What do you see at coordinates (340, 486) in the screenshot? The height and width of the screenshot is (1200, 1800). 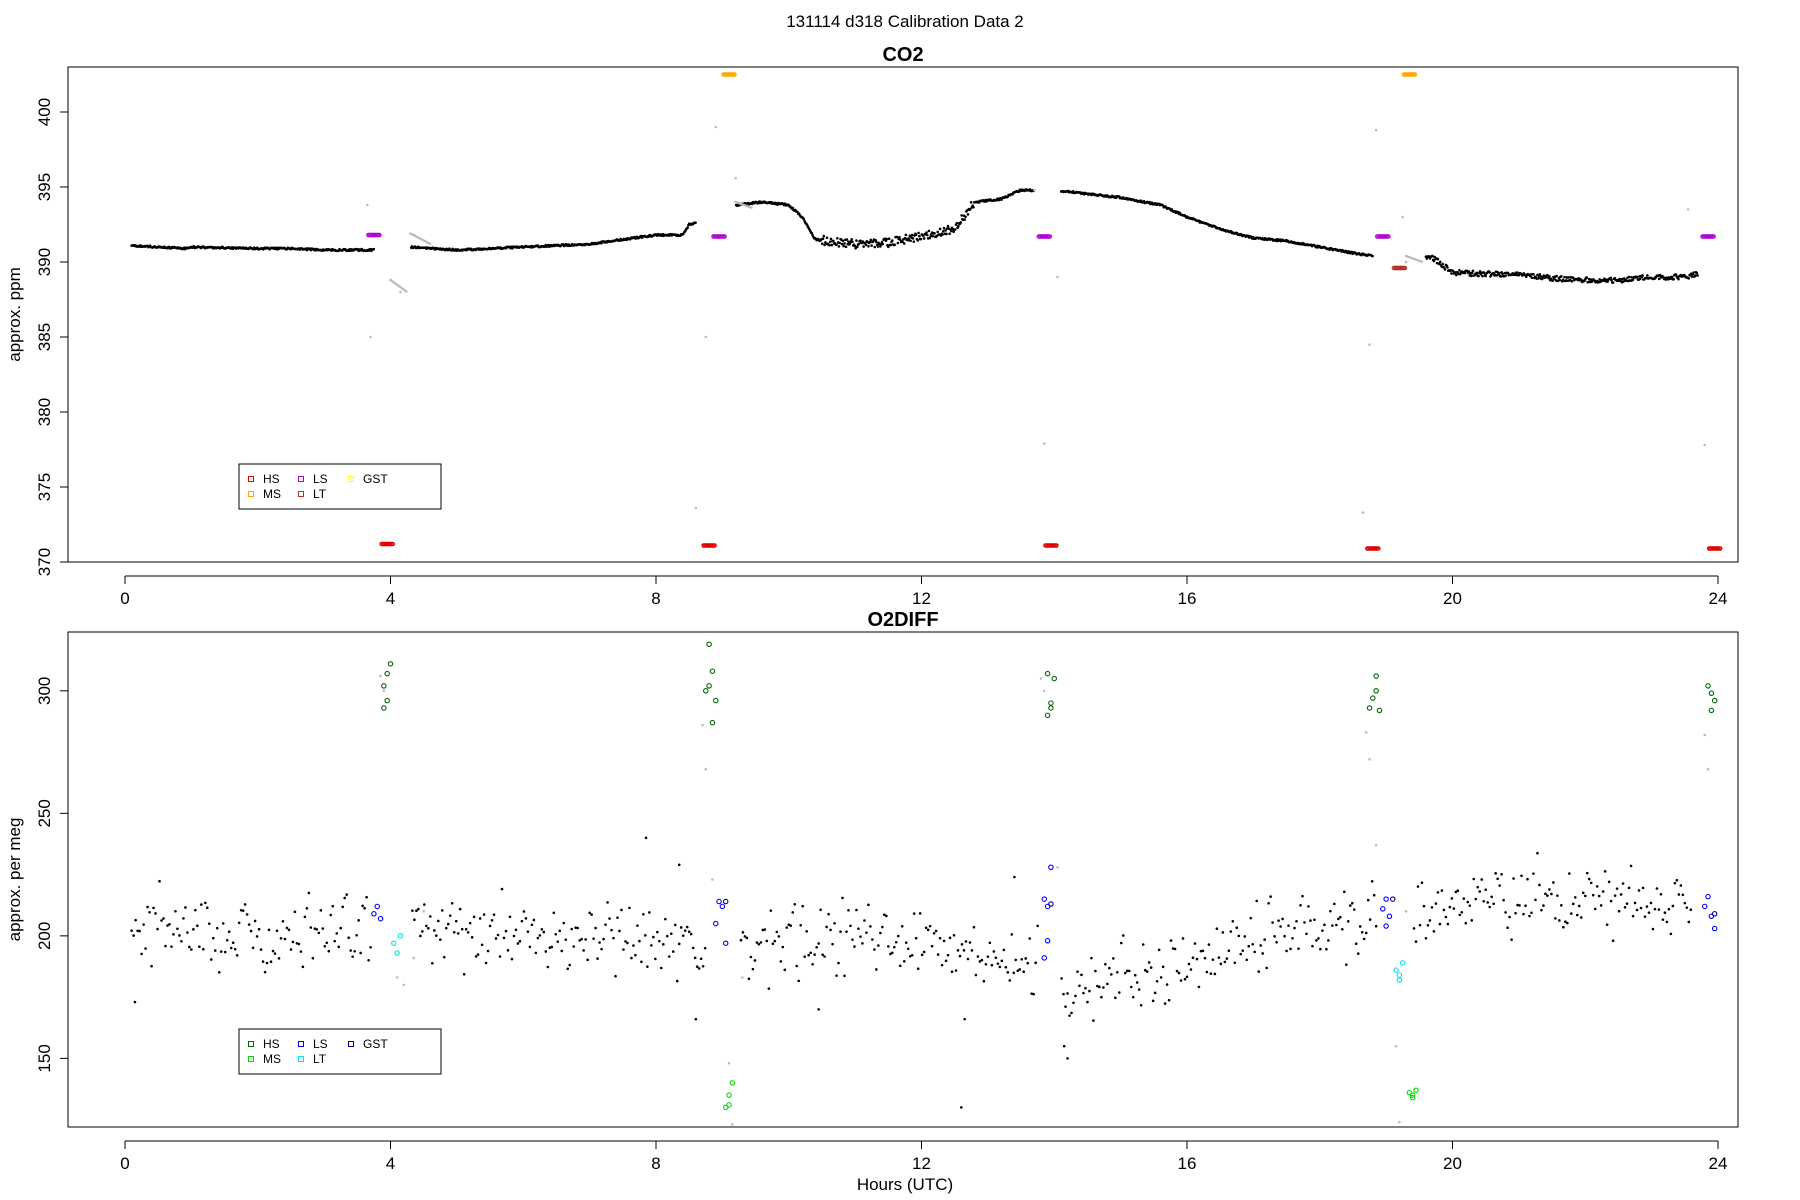 I see `legend-box` at bounding box center [340, 486].